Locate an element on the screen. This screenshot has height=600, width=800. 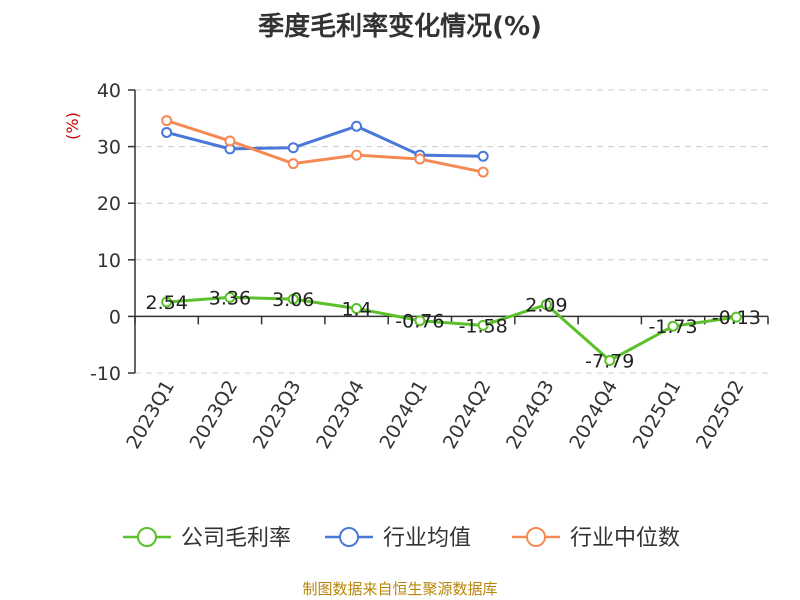
y-tick-label: -10 is located at coordinates (105, 374).